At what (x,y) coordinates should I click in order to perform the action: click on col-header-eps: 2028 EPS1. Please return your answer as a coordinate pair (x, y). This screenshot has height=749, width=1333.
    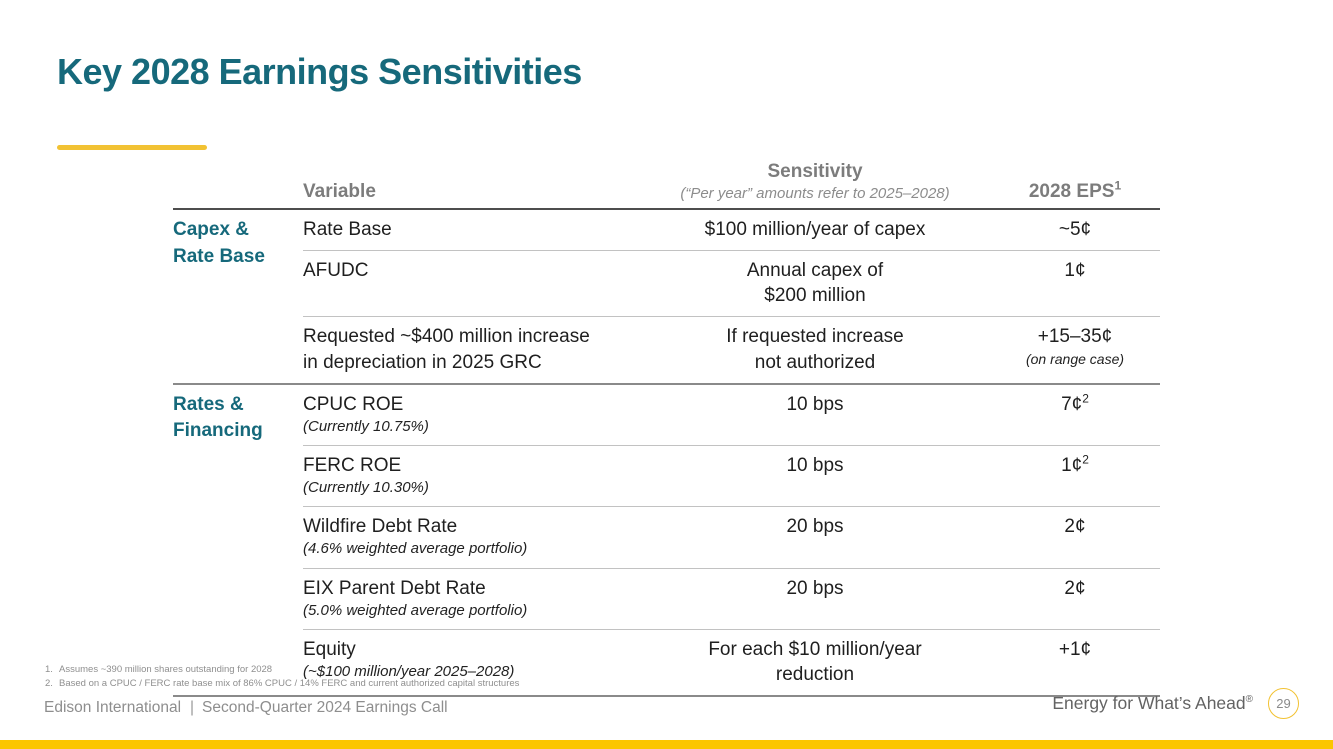
    Looking at the image, I should click on (1075, 185).